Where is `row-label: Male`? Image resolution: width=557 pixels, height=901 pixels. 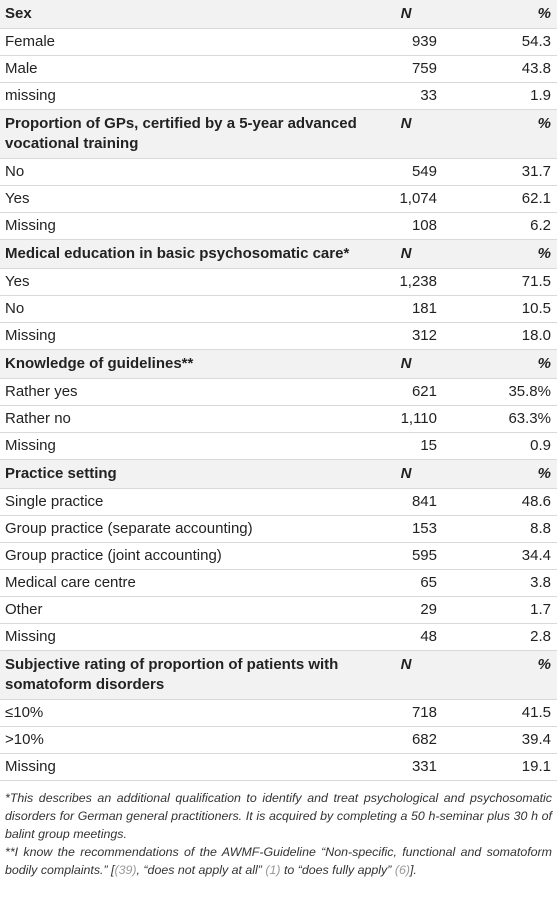 row-label: Male is located at coordinates (185, 69).